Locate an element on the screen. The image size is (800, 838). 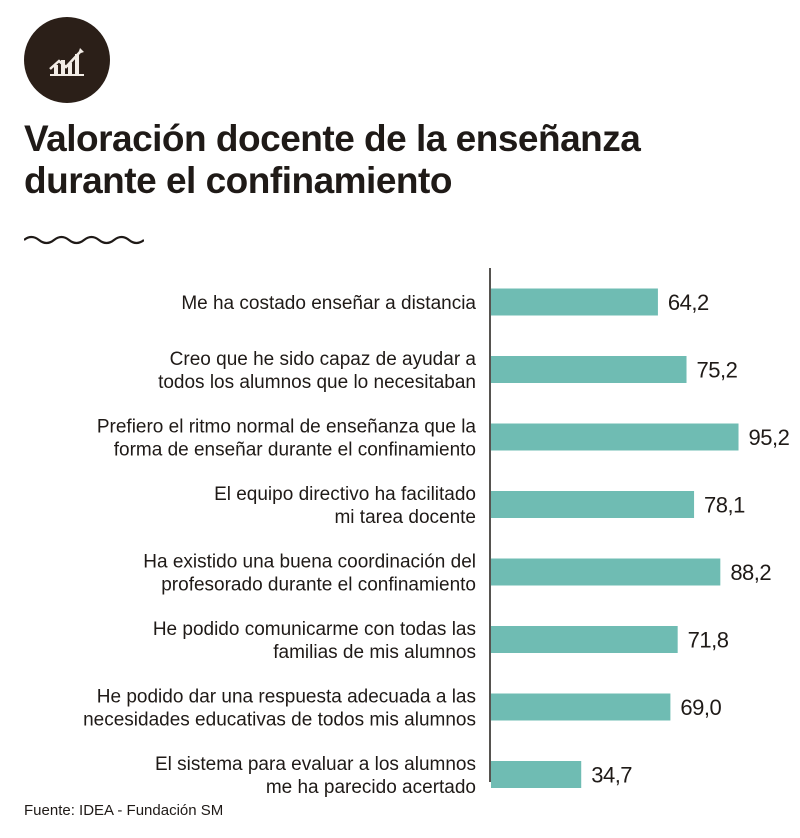
category-label-2-line-1: Creo que he sido capaz de ayudar a is located at coordinates (323, 359).